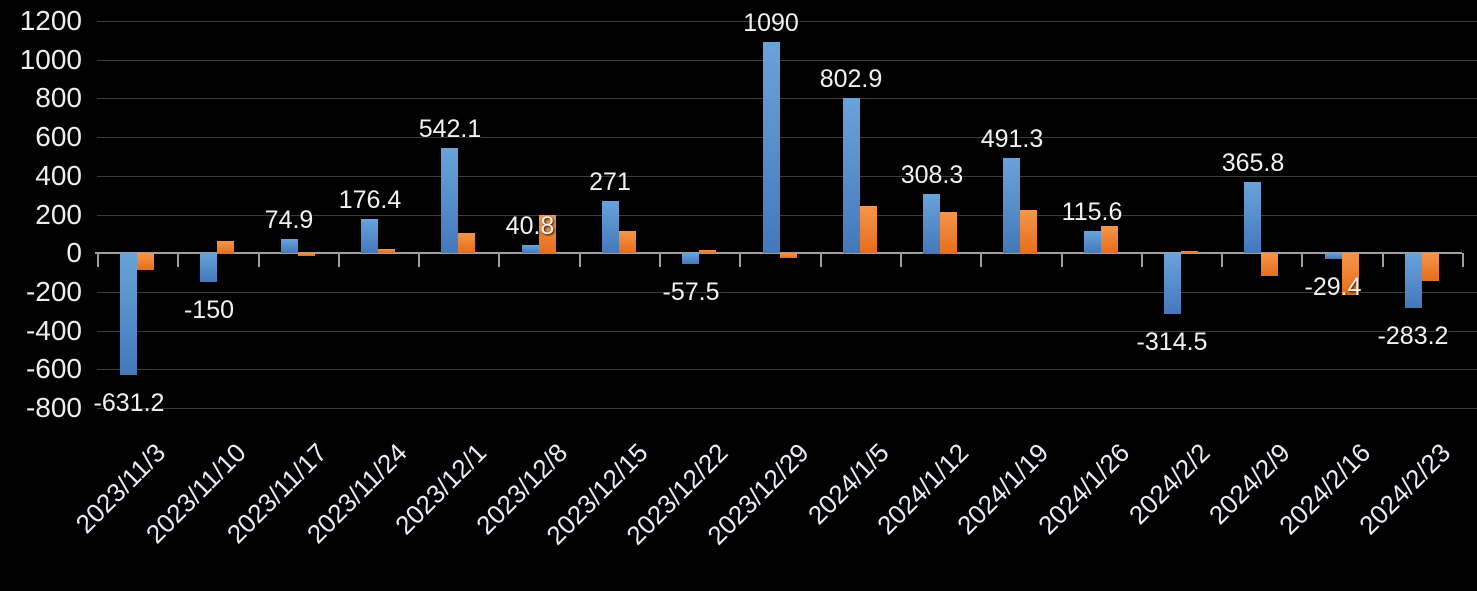 This screenshot has width=1477, height=591. I want to click on data-label: 271, so click(610, 182).